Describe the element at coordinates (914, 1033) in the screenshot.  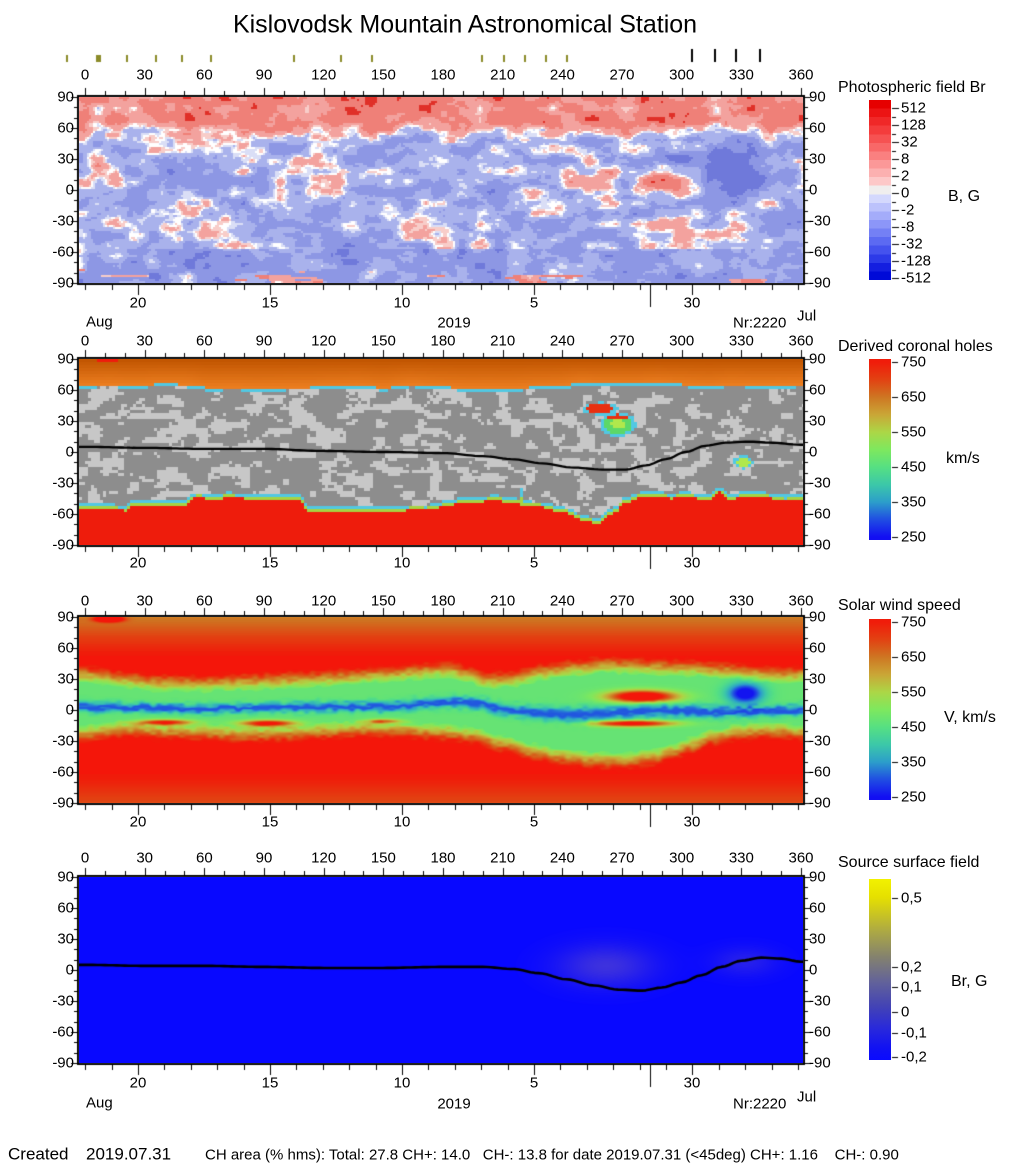
I see `colorbar-tick-label: -0,1` at that location.